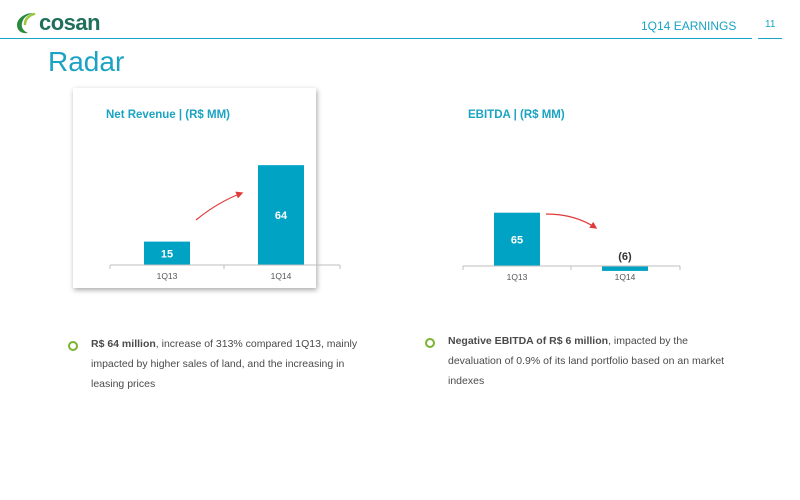  What do you see at coordinates (26, 23) in the screenshot?
I see `cosan-leaf-icon` at bounding box center [26, 23].